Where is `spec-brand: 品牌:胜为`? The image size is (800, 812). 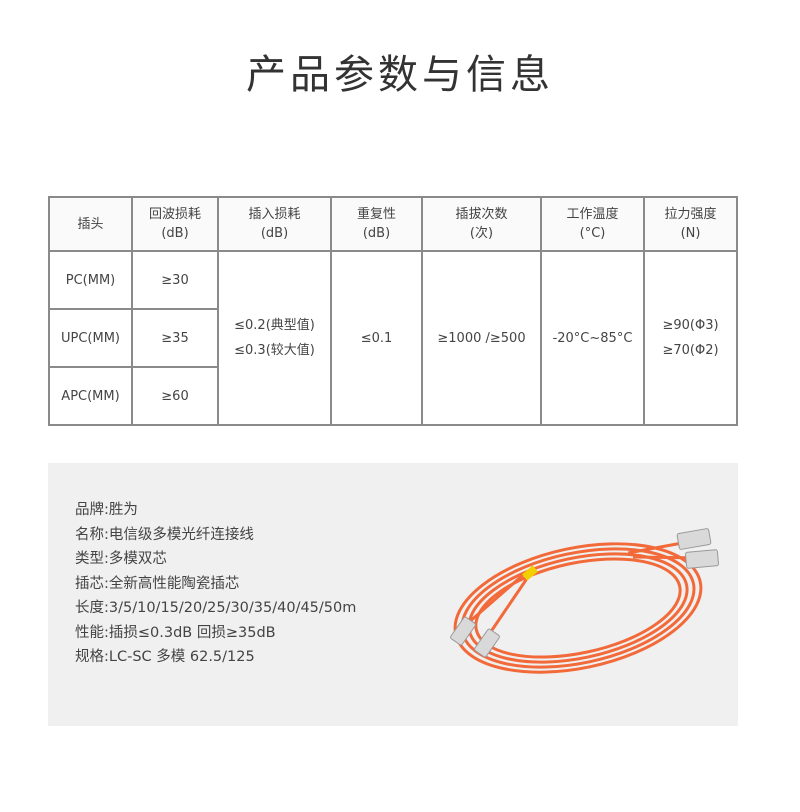 spec-brand: 品牌:胜为 is located at coordinates (106, 510).